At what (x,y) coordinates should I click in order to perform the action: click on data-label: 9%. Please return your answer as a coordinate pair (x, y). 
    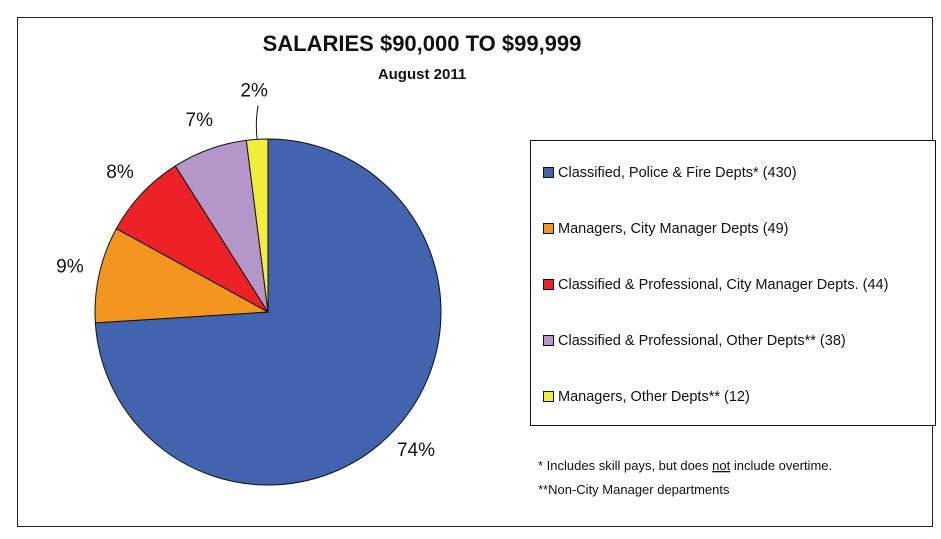
    Looking at the image, I should click on (70, 267).